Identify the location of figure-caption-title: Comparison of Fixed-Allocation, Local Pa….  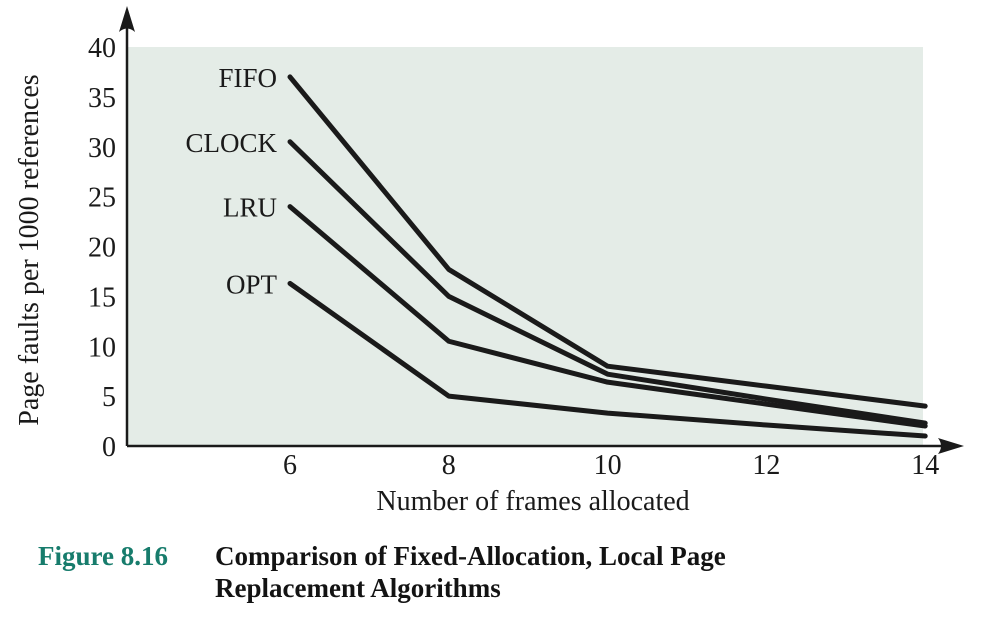
(470, 572).